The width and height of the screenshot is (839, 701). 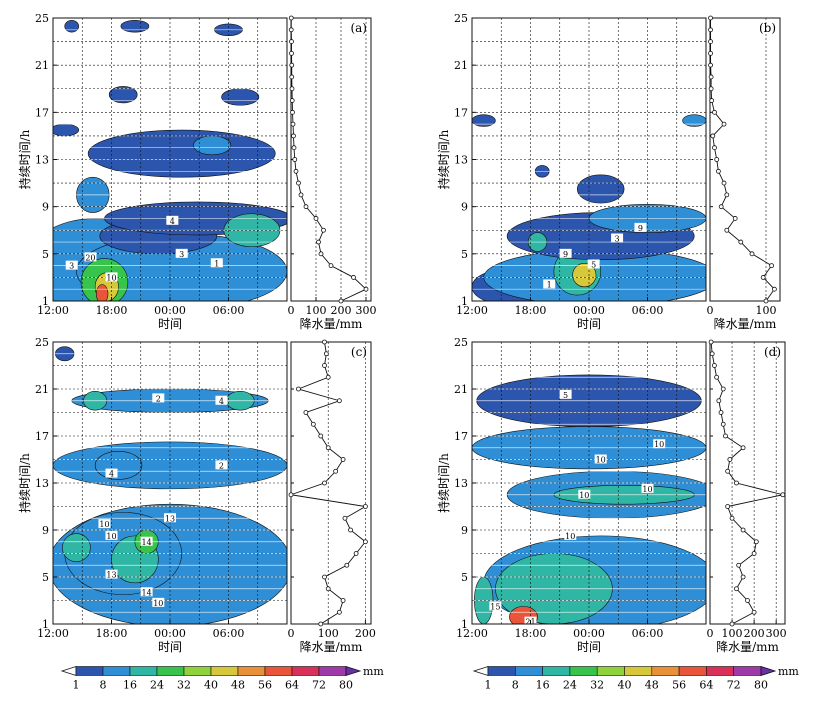 I want to click on colorbar-low-arrow, so click(x=480, y=671).